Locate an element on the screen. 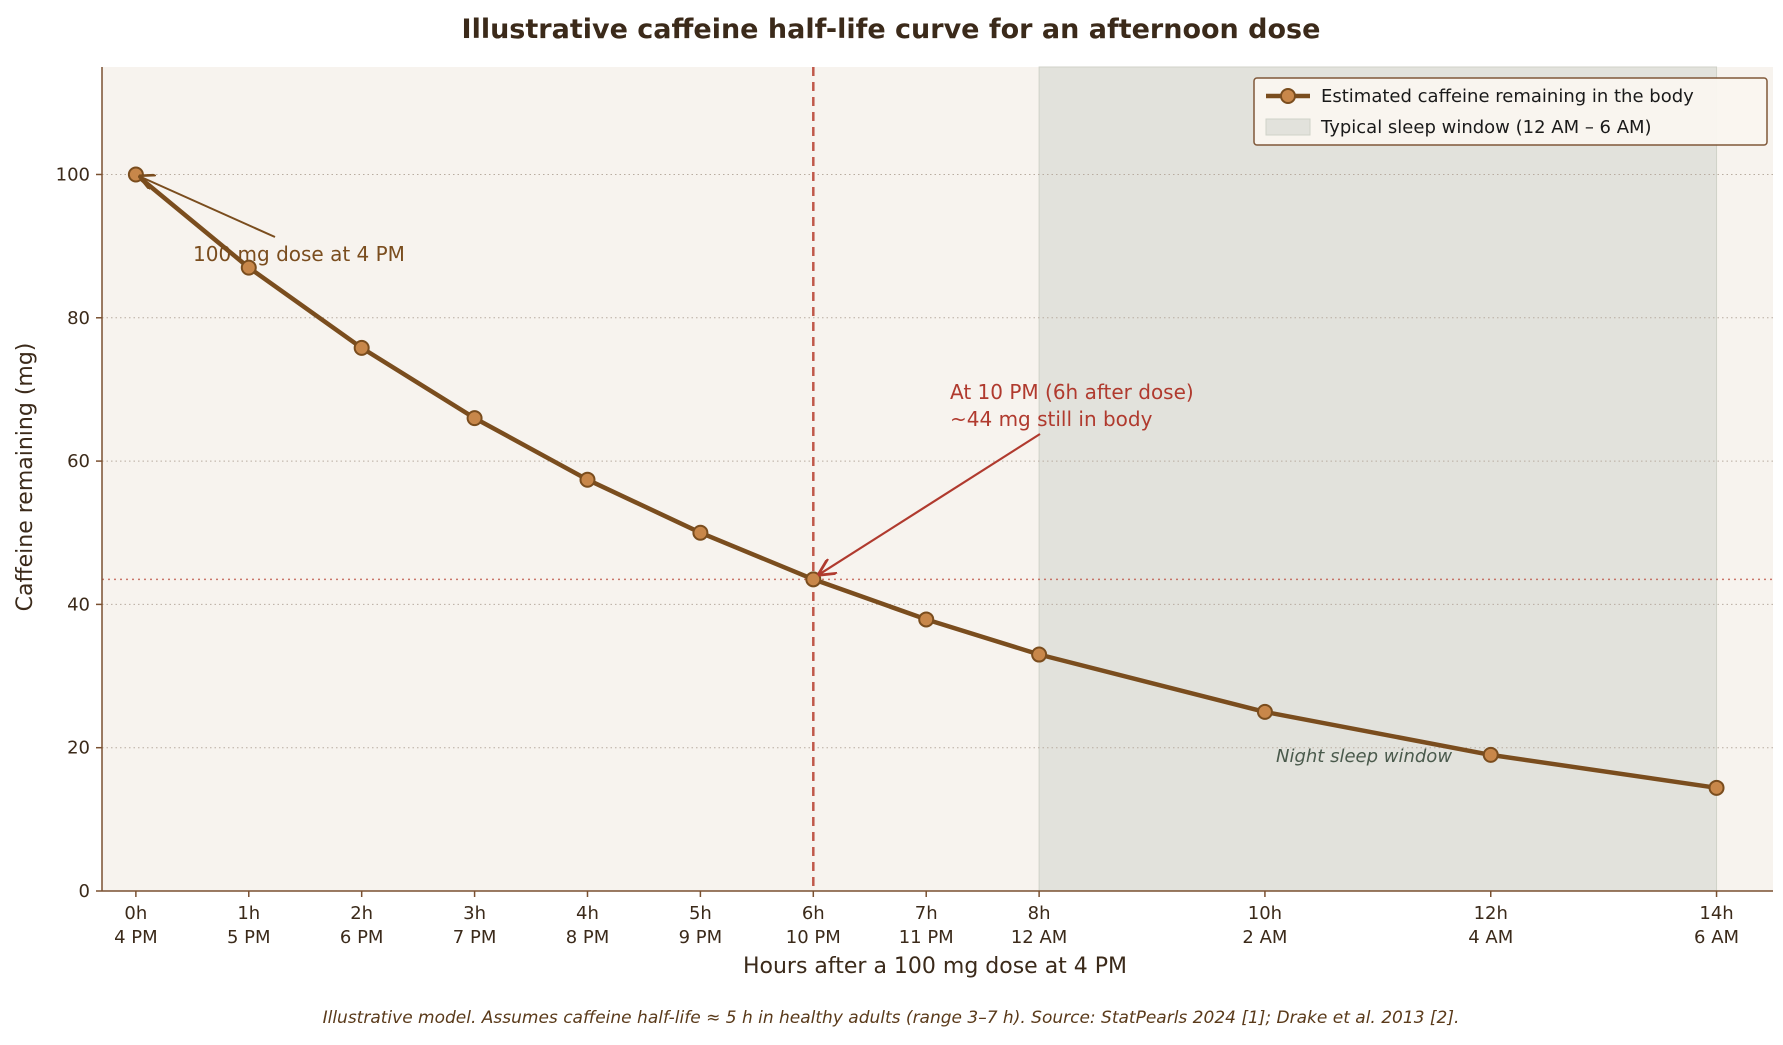  x-tick-label-clock: 2 AM is located at coordinates (1264, 937).